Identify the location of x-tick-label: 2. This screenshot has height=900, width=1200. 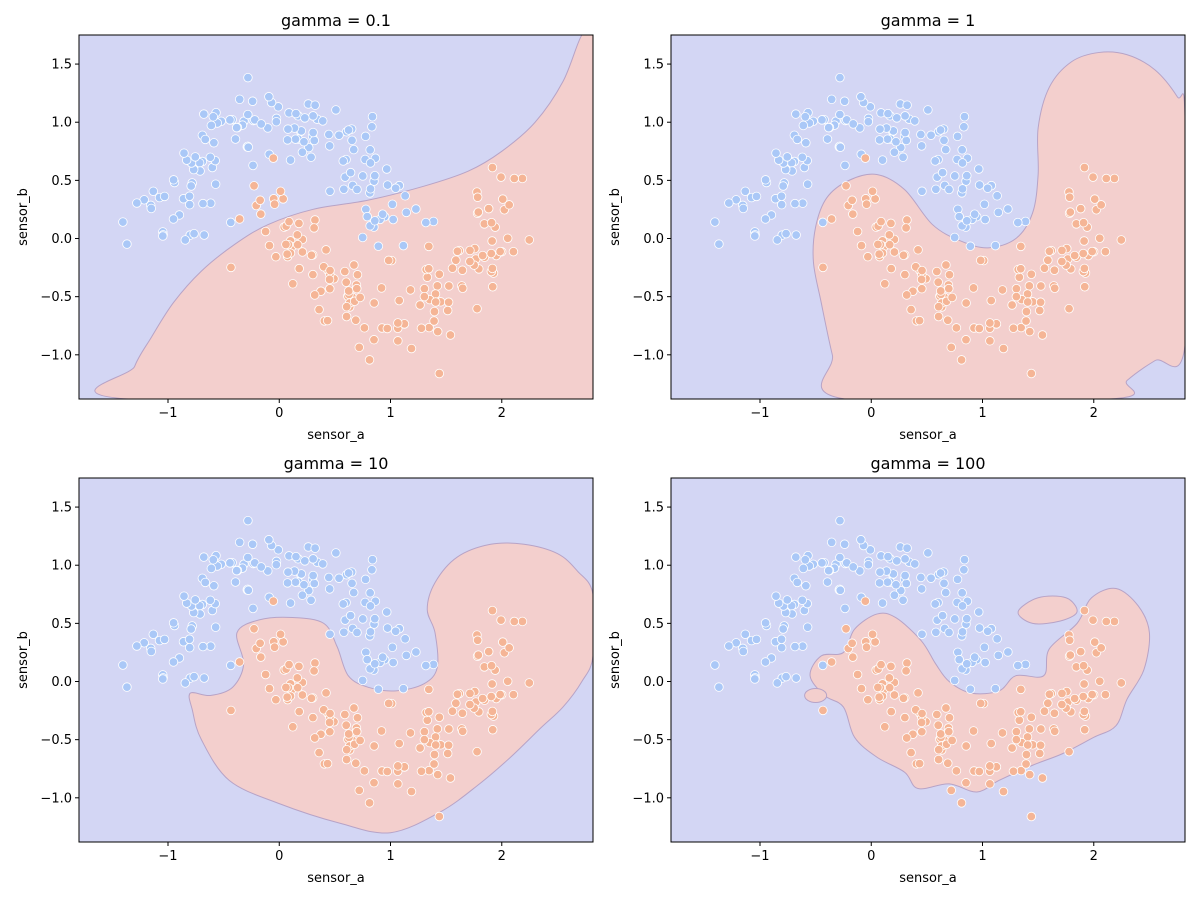
(502, 413).